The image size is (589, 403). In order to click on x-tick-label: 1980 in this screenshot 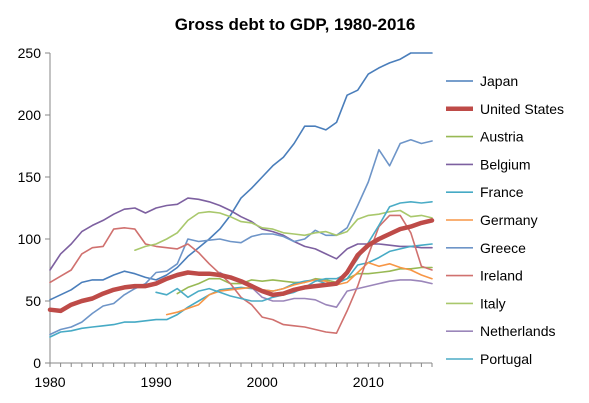, I will do `click(49, 382)`.